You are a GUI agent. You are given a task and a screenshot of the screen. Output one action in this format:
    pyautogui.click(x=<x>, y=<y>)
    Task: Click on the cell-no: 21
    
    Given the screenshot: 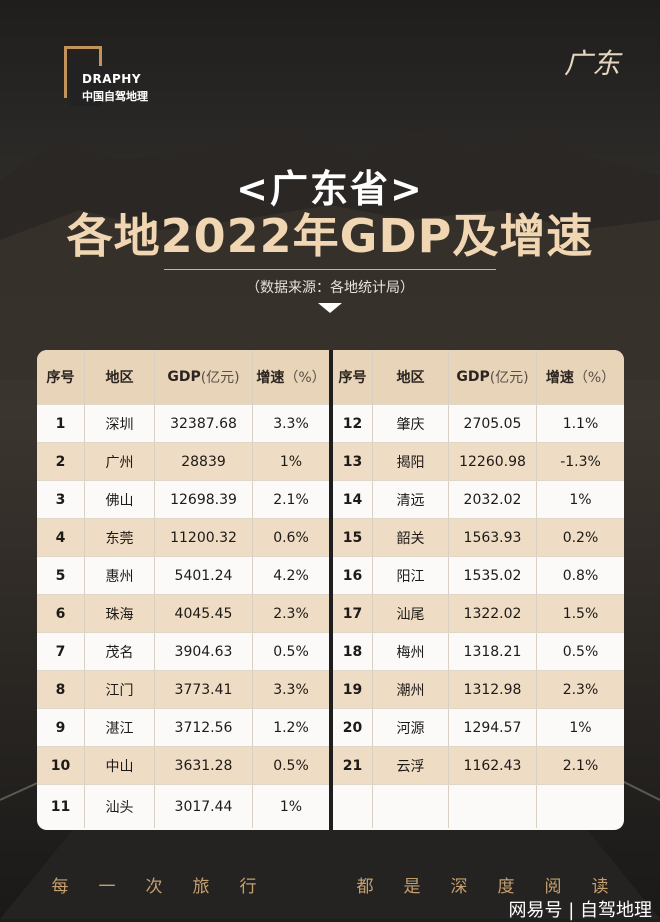 What is the action you would take?
    pyautogui.click(x=353, y=765)
    